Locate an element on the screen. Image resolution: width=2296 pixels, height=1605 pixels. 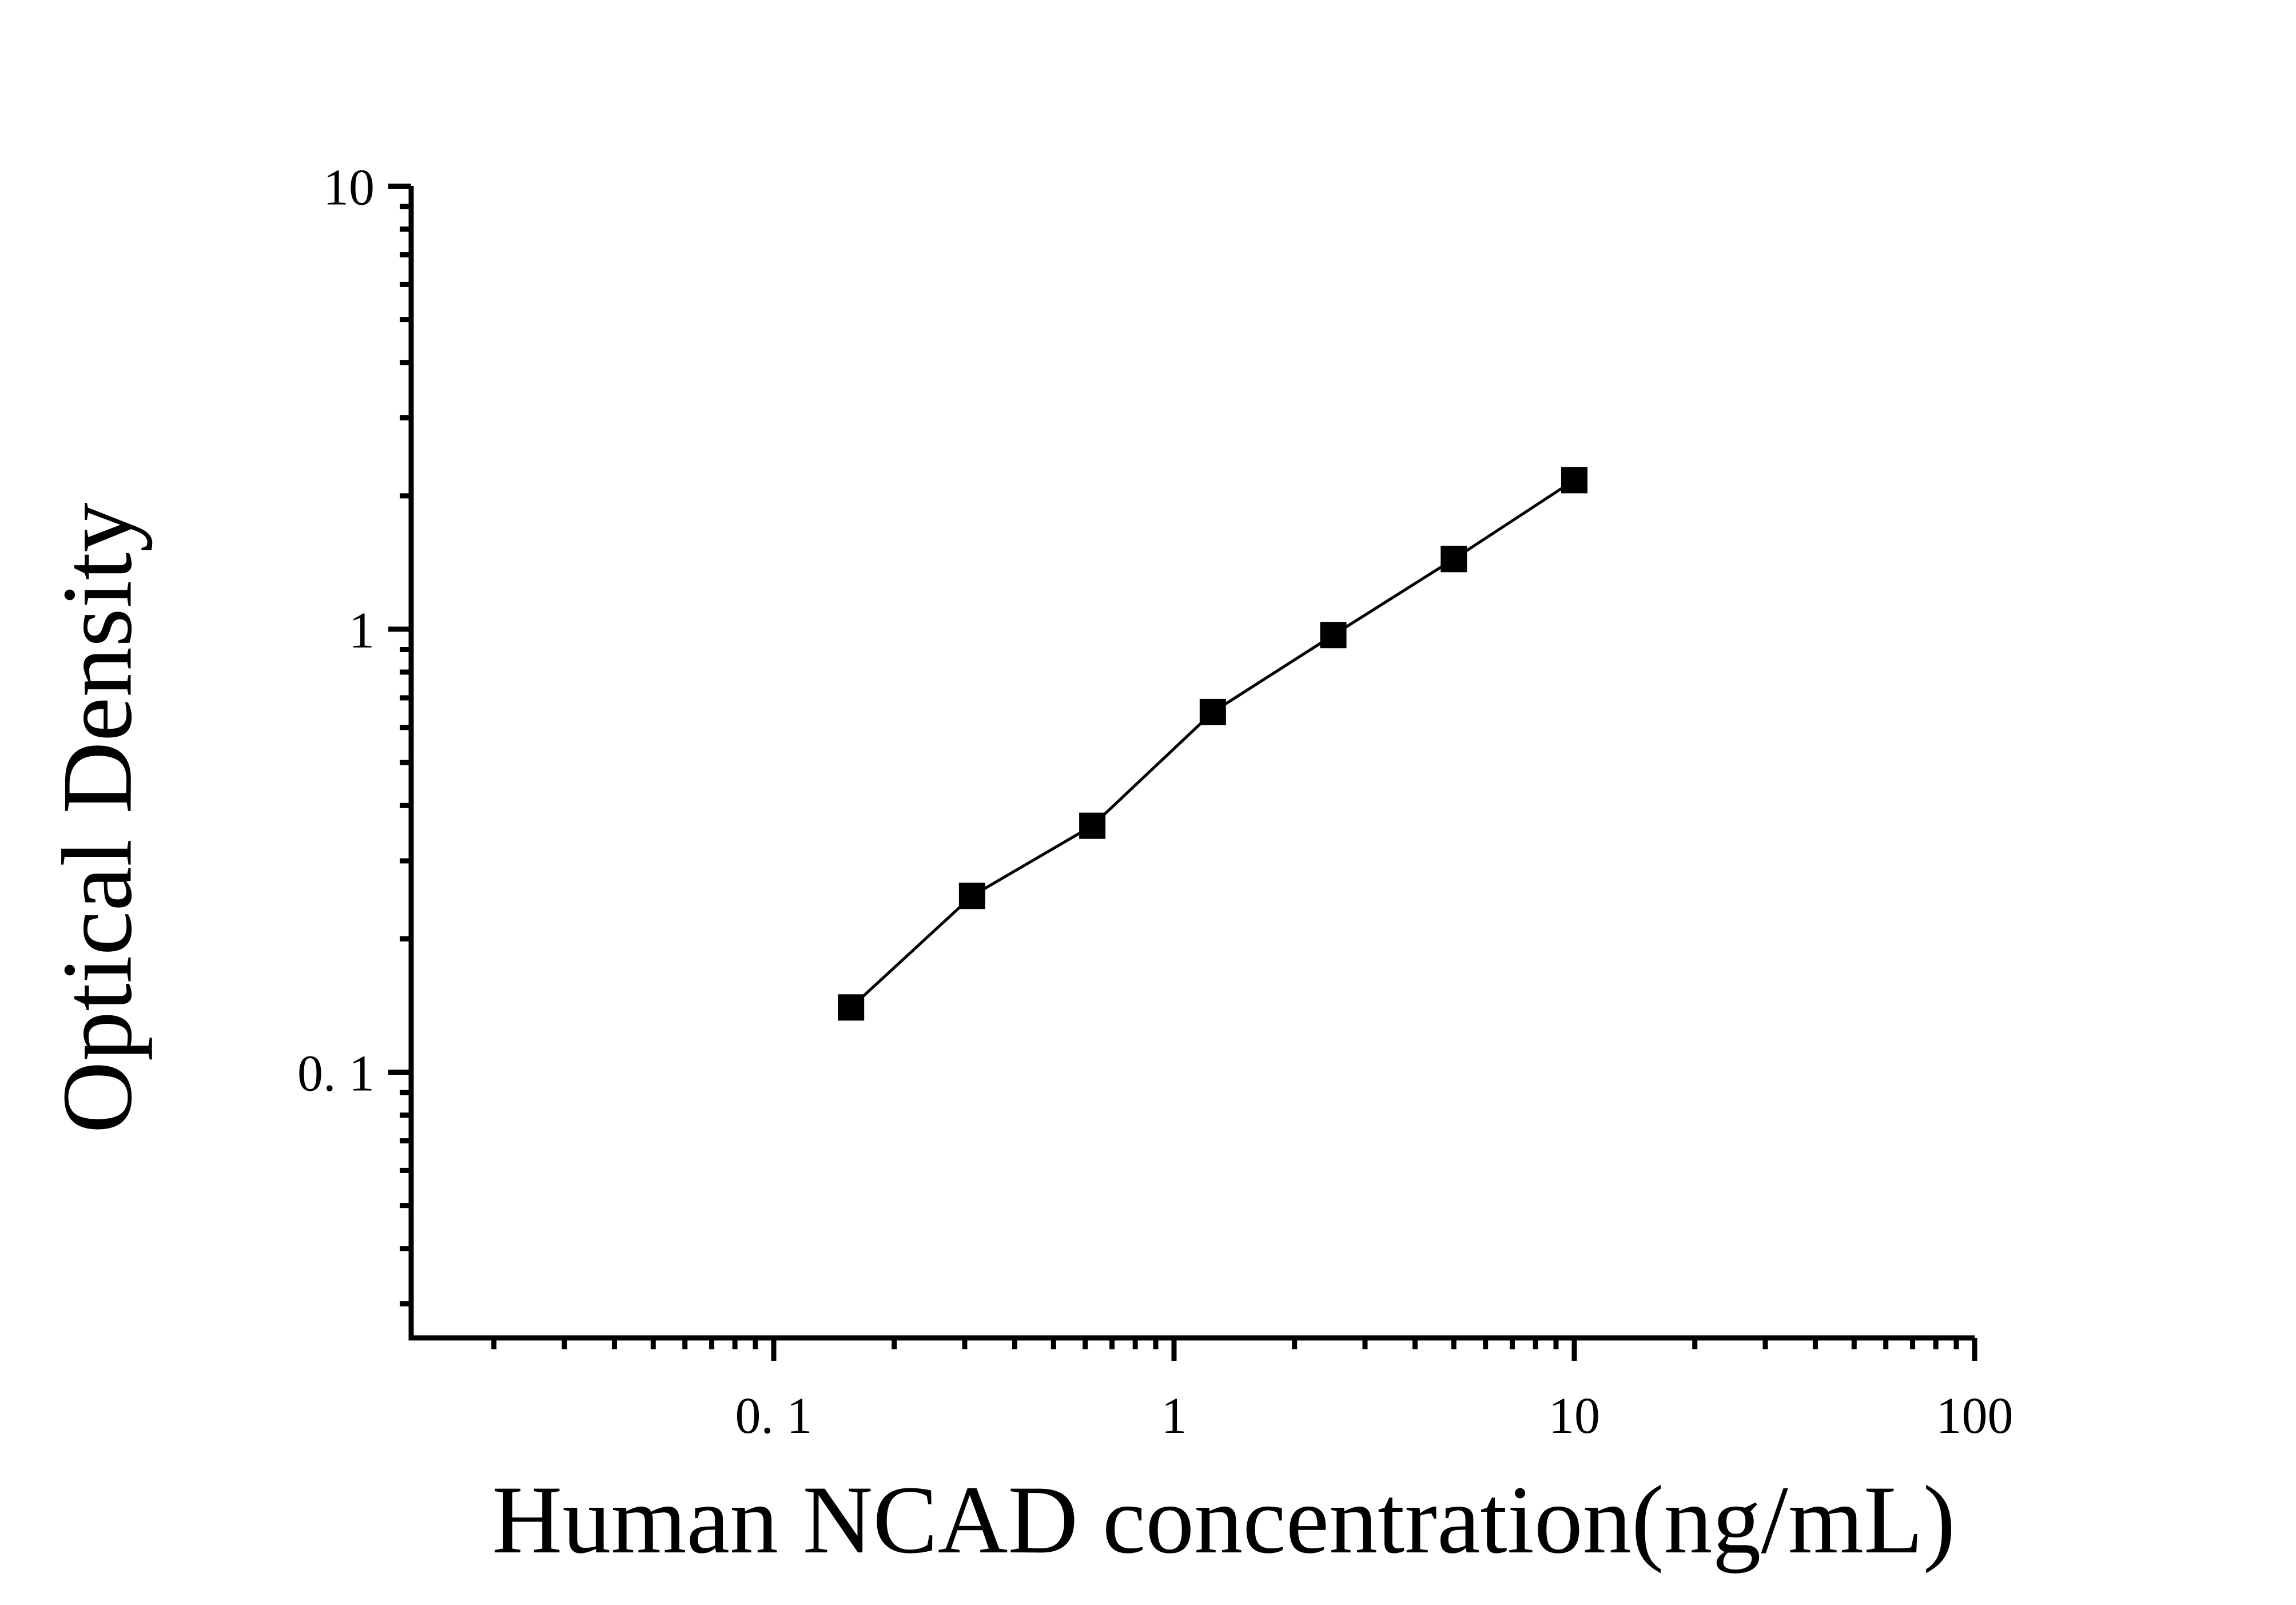
x-tick-label: 100 is located at coordinates (1975, 1416).